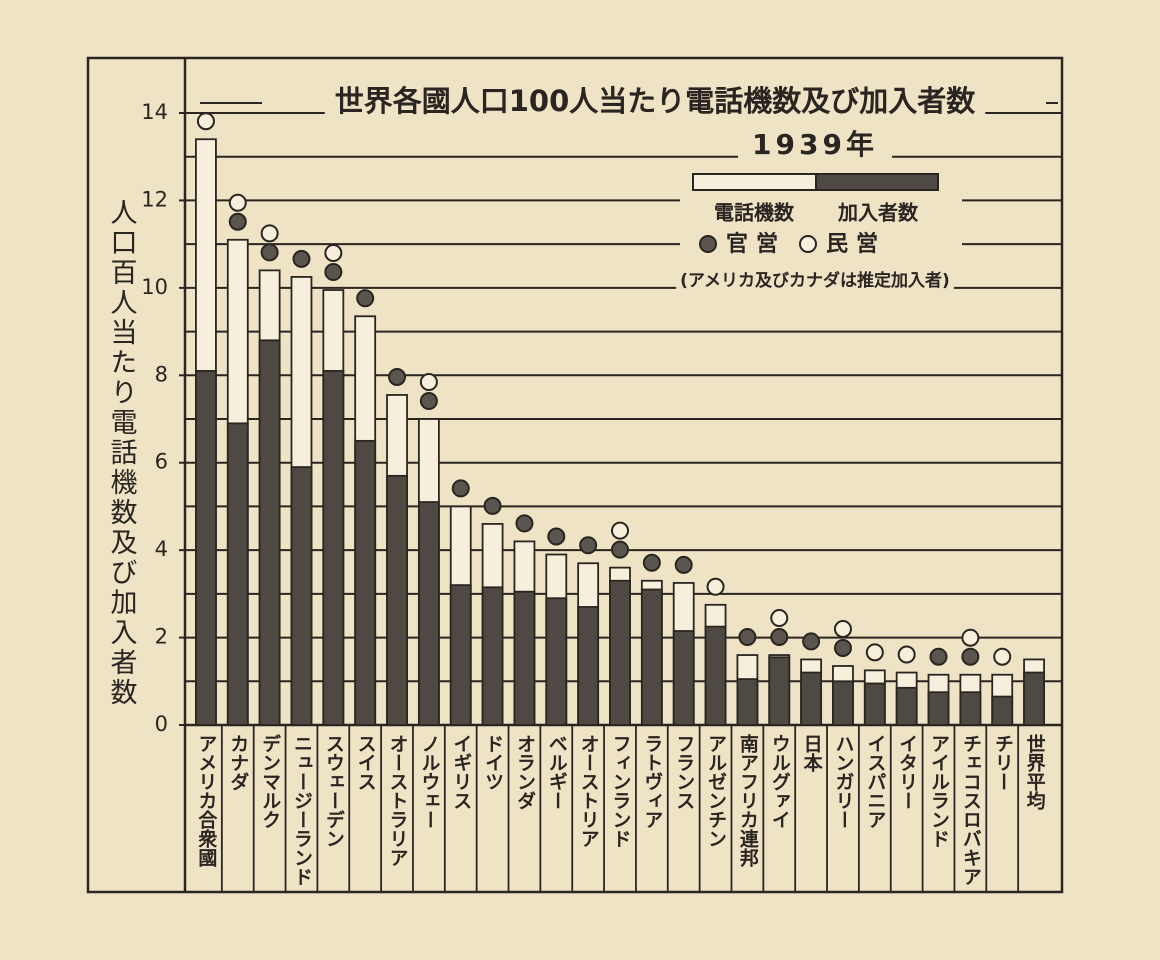  Describe the element at coordinates (161, 374) in the screenshot. I see `y-tick-label: 8` at that location.